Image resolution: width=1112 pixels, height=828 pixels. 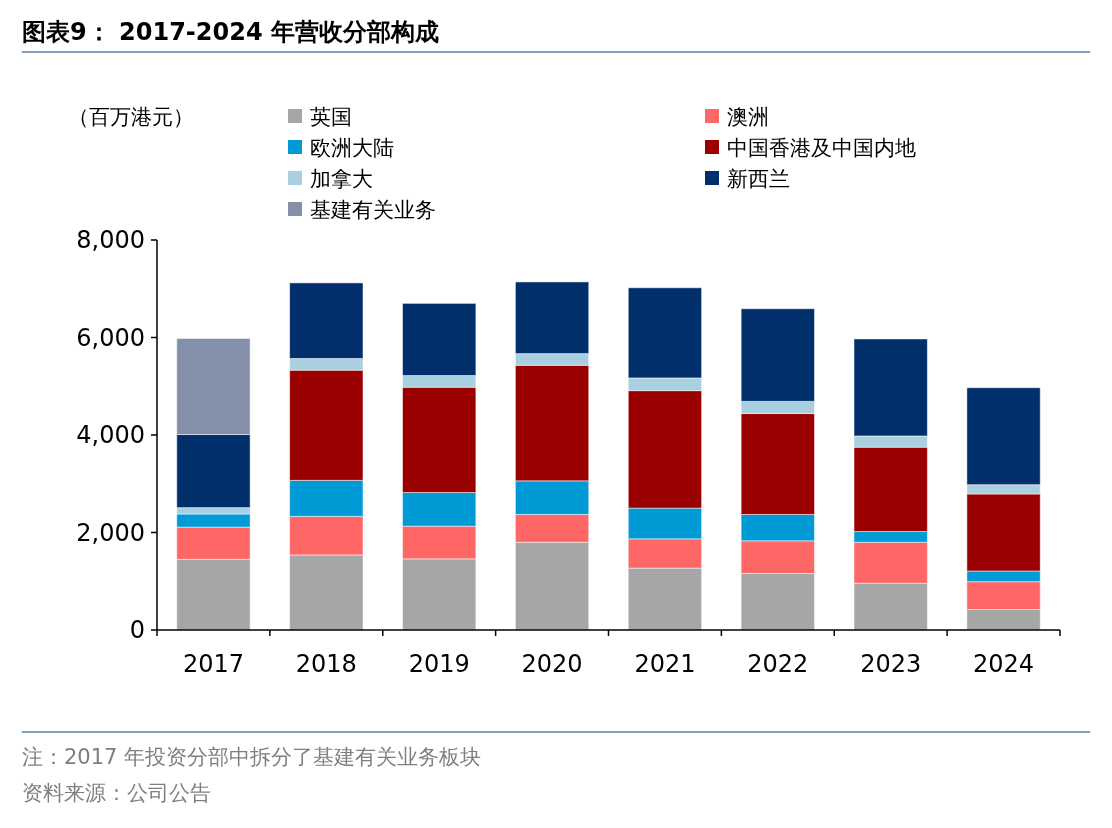 What do you see at coordinates (665, 664) in the screenshot?
I see `x-tick-label: 2021` at bounding box center [665, 664].